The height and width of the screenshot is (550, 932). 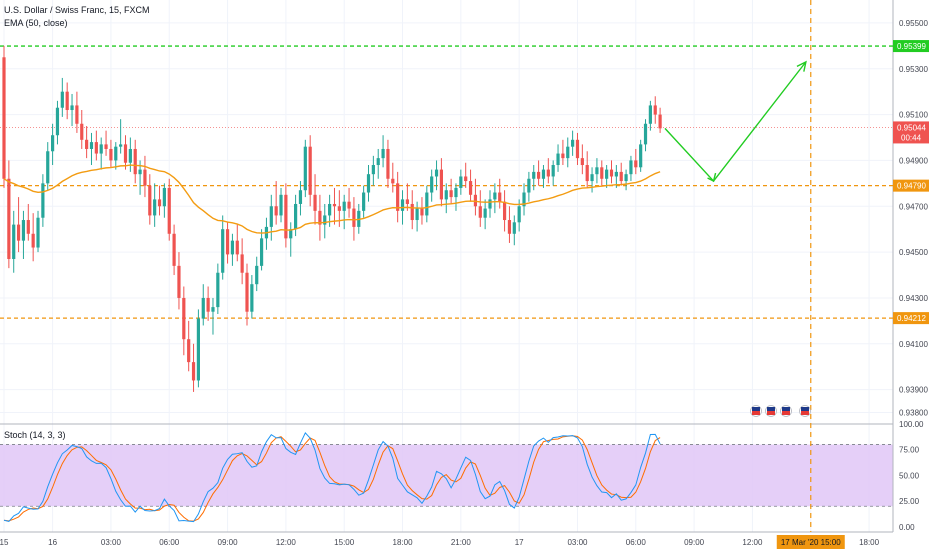 What do you see at coordinates (332, 477) in the screenshot?
I see `stoch-k-line` at bounding box center [332, 477].